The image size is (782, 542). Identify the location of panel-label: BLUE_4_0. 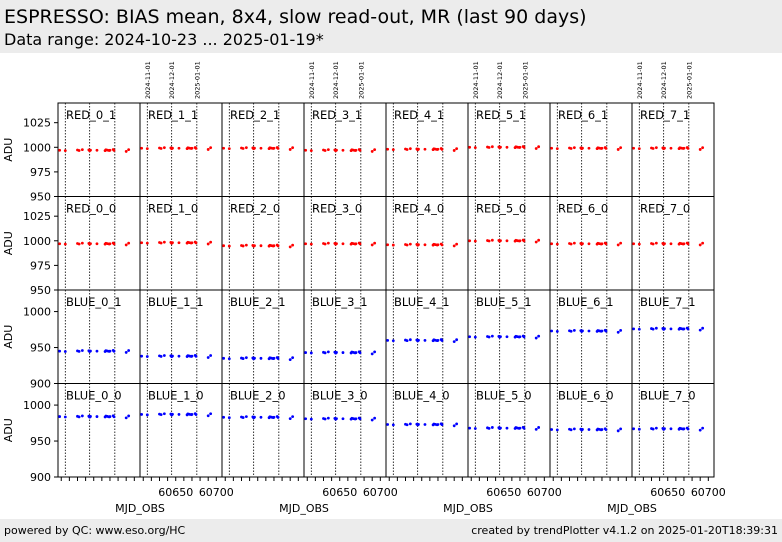
(422, 396).